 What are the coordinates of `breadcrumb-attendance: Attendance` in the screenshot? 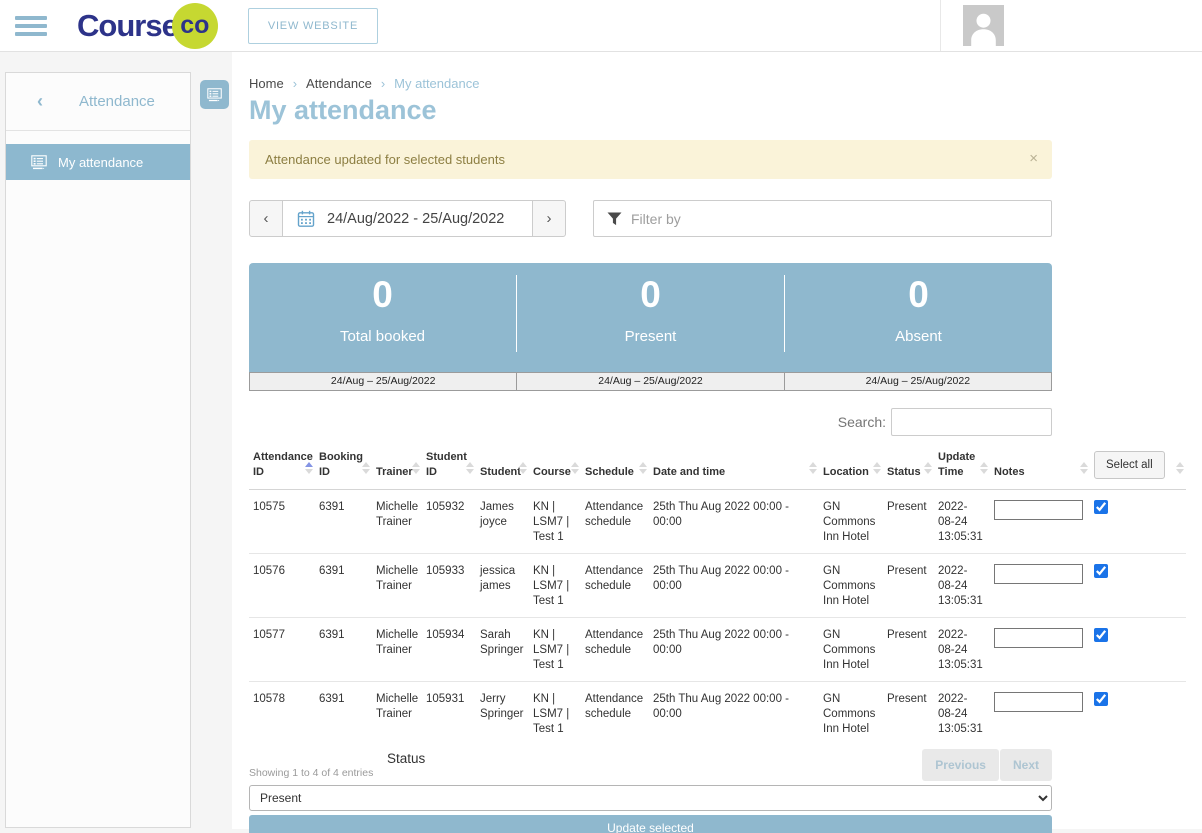 It's located at (339, 83).